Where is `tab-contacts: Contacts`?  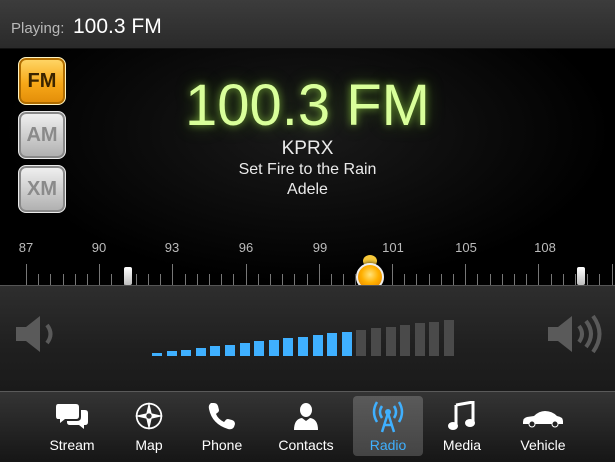
tab-contacts: Contacts is located at coordinates (306, 426).